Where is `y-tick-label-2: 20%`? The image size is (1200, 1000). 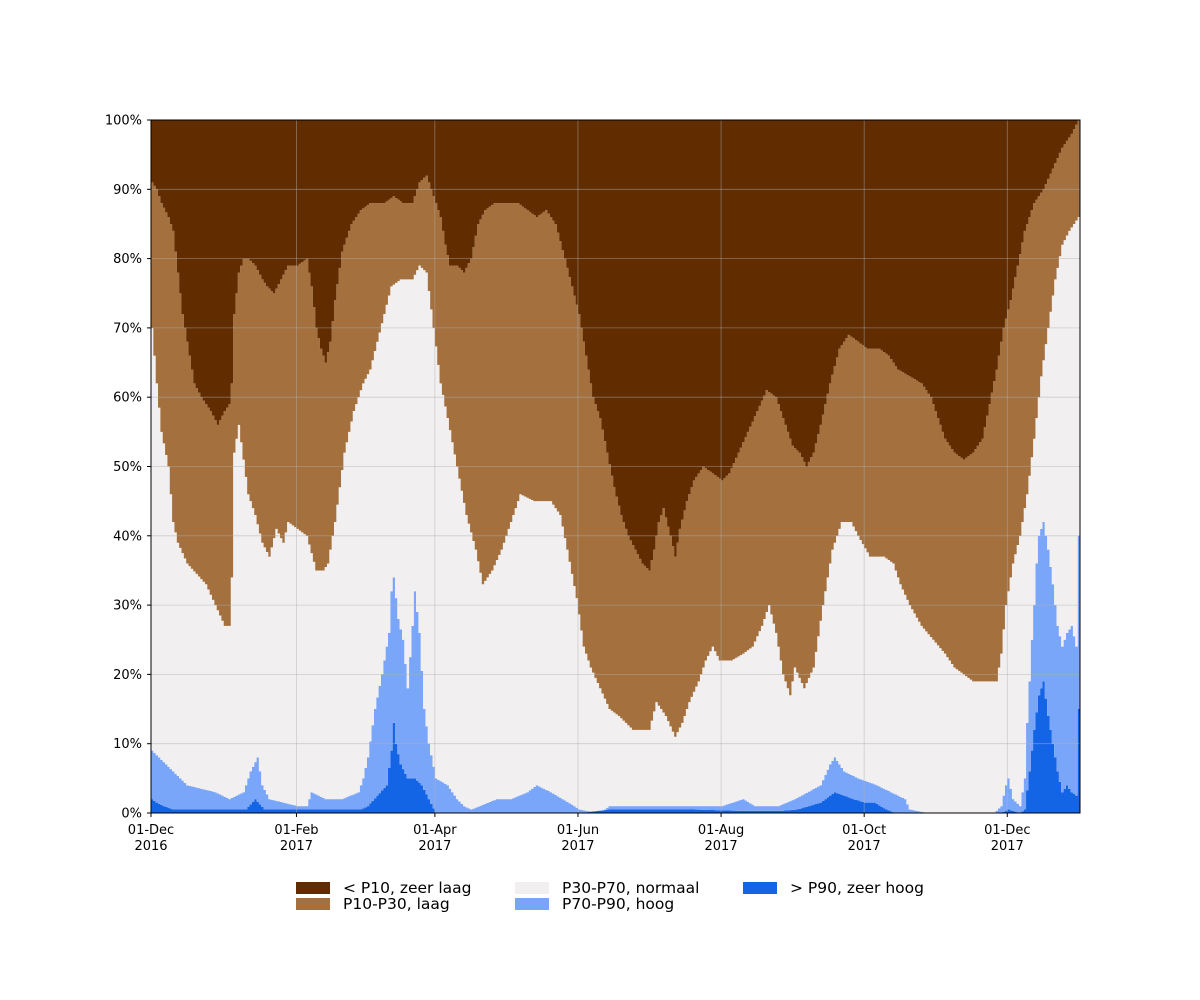
y-tick-label-2: 20% is located at coordinates (127, 675).